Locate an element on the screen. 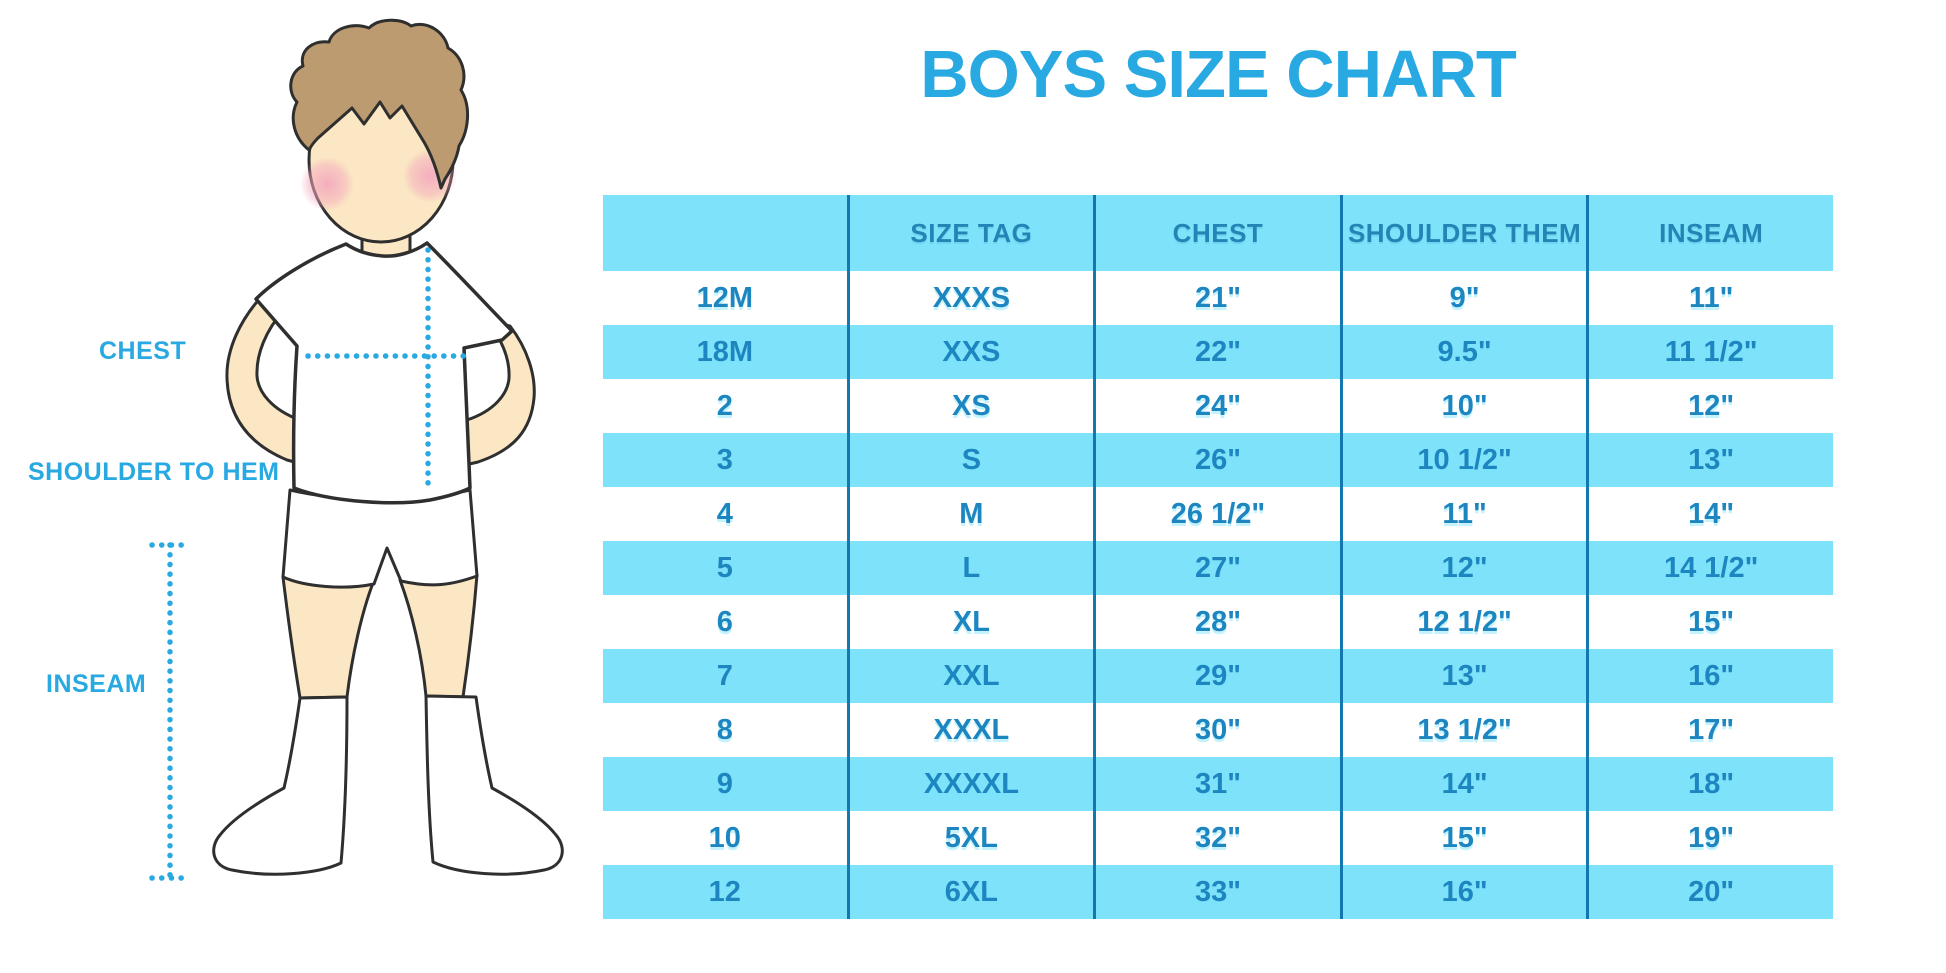  table-header-row: SIZE TAG CHEST SHOULDER THEM INSEAM is located at coordinates (1218, 233).